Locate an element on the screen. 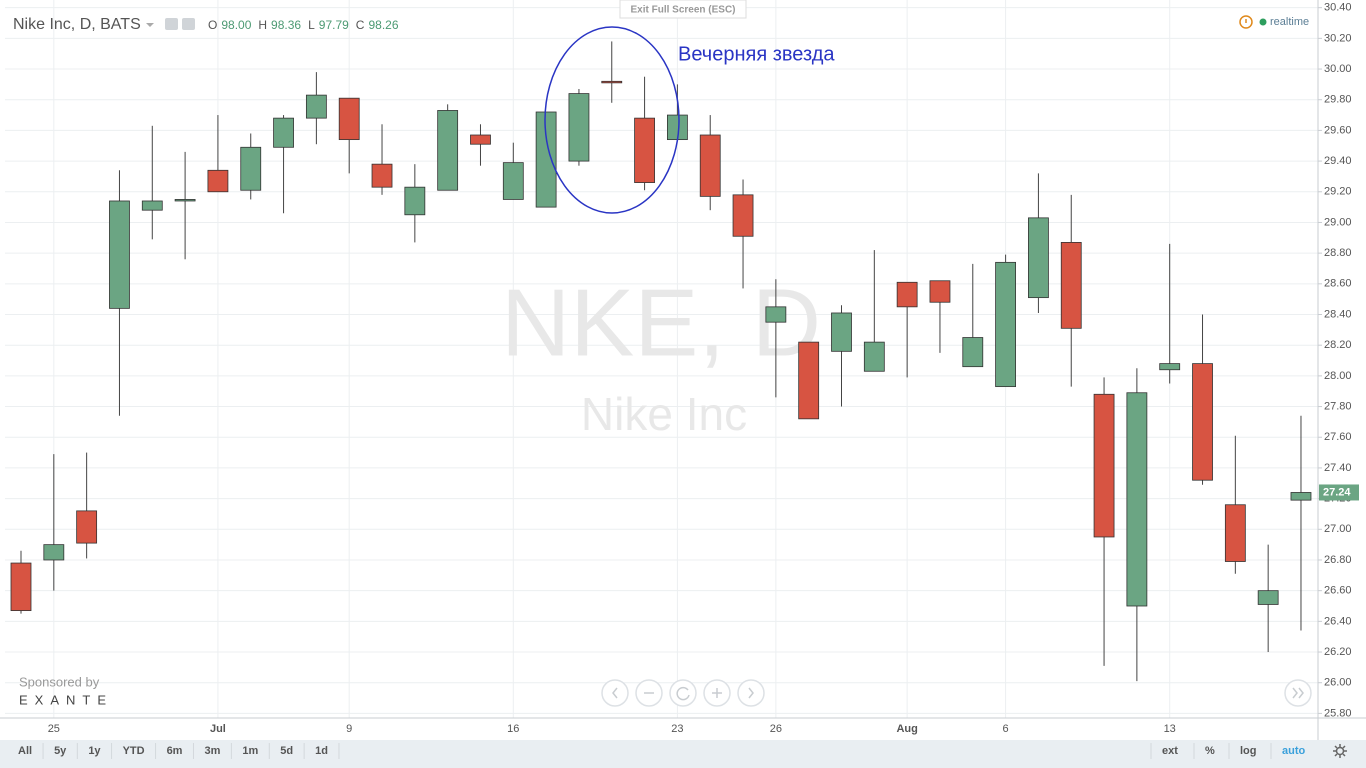 The image size is (1366, 768). y-tick-label: 26.20 is located at coordinates (1338, 652).